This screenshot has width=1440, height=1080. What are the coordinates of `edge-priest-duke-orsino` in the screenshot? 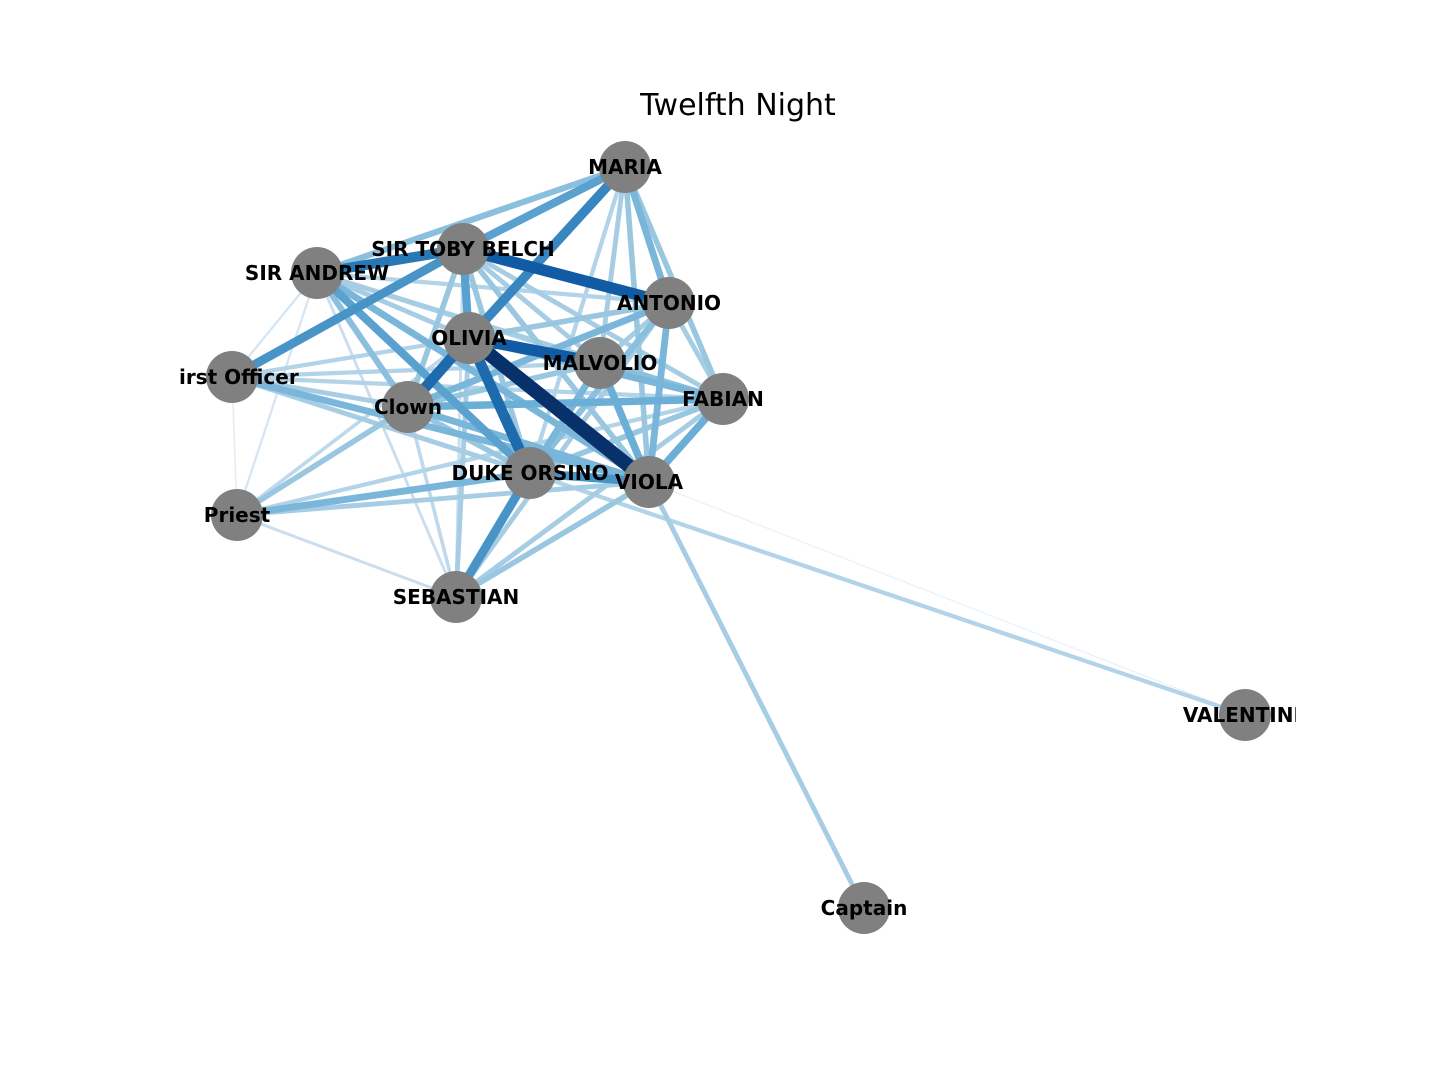 It's located at (383, 494).